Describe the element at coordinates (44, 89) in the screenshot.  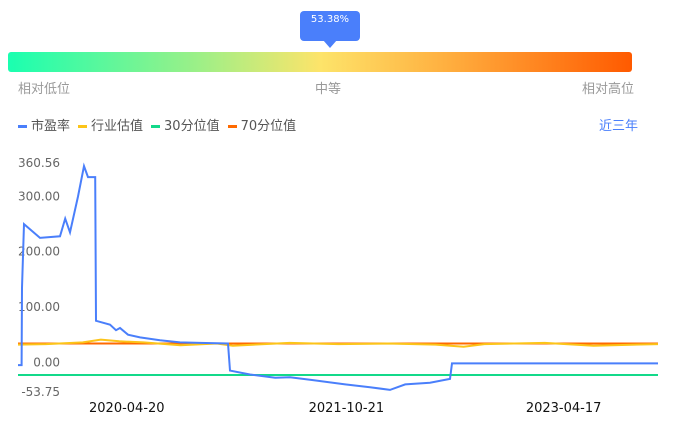
I see `gauge-low-label: 相对低位` at that location.